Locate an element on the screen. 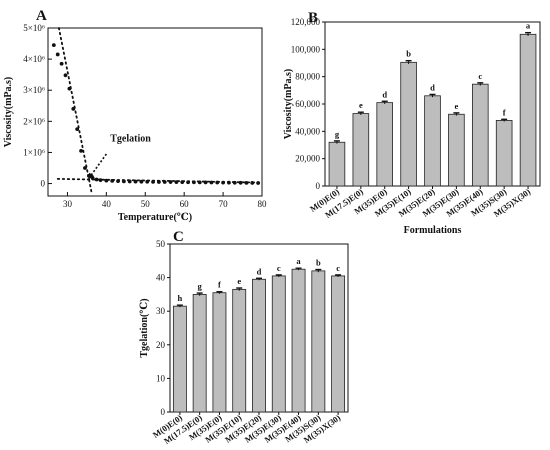  annotation-arrow-line is located at coordinates (97, 166).